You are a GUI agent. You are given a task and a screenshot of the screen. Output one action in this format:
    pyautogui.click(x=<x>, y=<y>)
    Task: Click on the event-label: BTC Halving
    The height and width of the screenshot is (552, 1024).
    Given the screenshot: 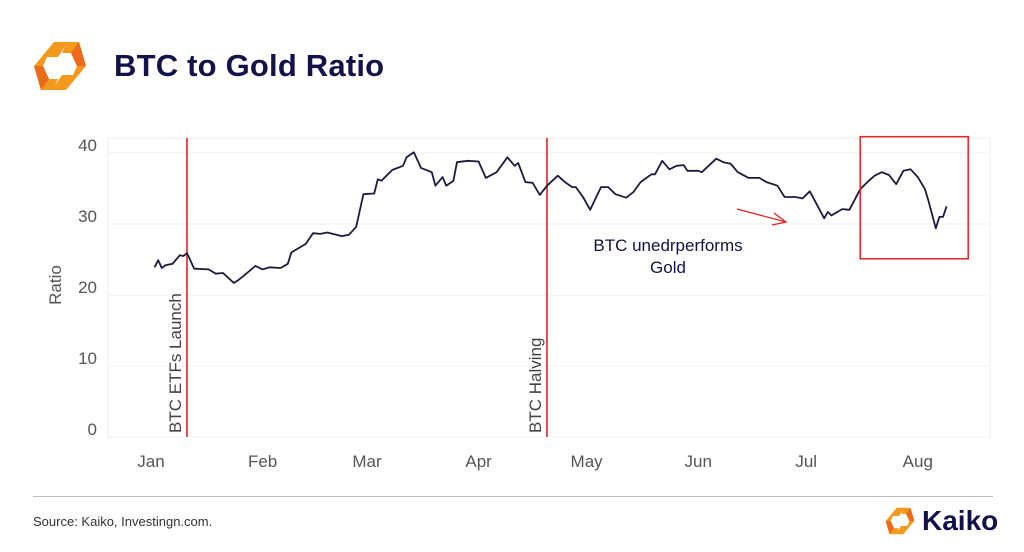 What is the action you would take?
    pyautogui.click(x=535, y=385)
    